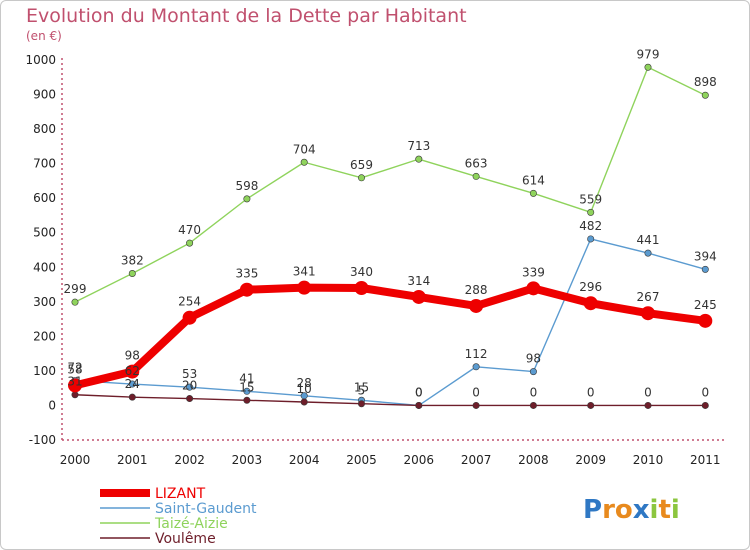 Image resolution: width=750 pixels, height=550 pixels. What do you see at coordinates (705, 82) in the screenshot?
I see `data-label: 898` at bounding box center [705, 82].